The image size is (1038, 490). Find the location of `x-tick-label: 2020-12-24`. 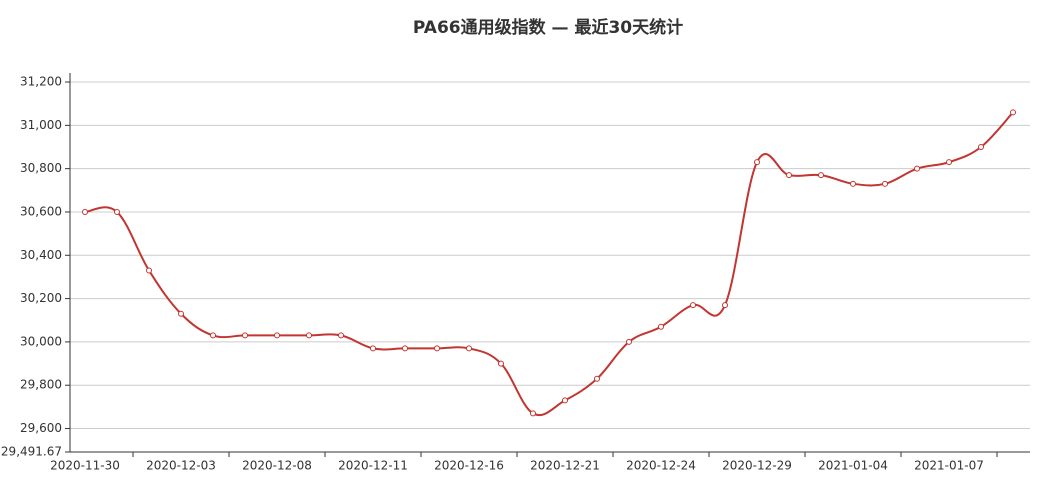

x-tick-label: 2020-12-24 is located at coordinates (661, 466).